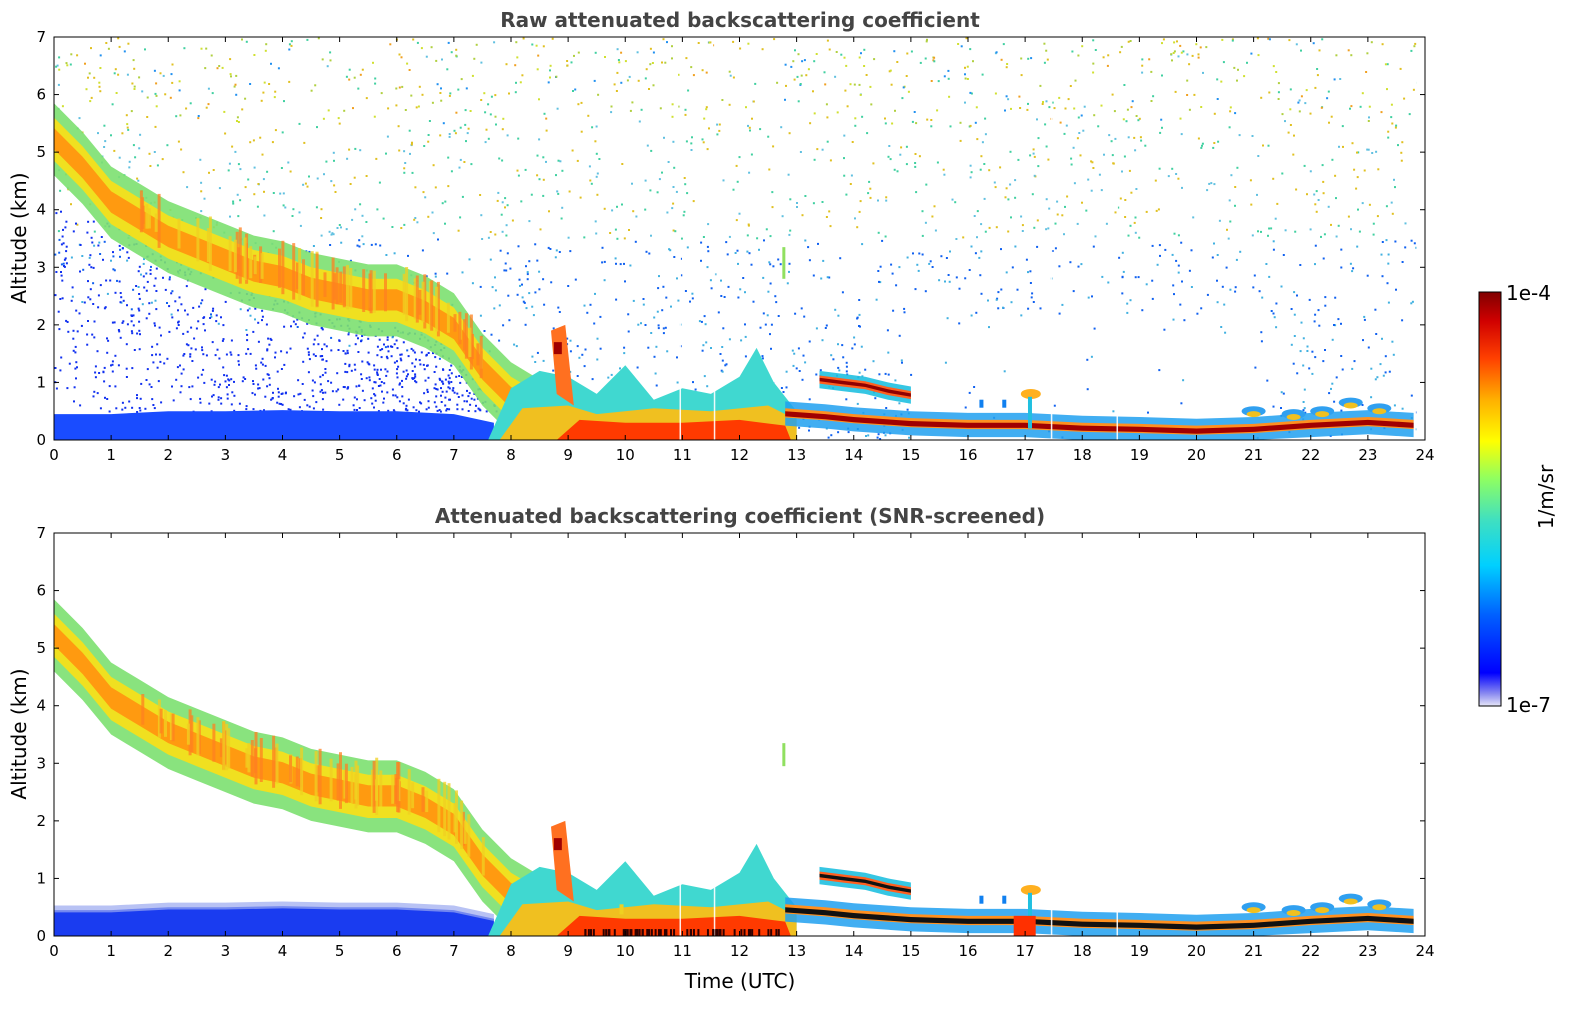 The image size is (1595, 1020). Describe the element at coordinates (714, 238) in the screenshot. I see `data-gap` at that location.